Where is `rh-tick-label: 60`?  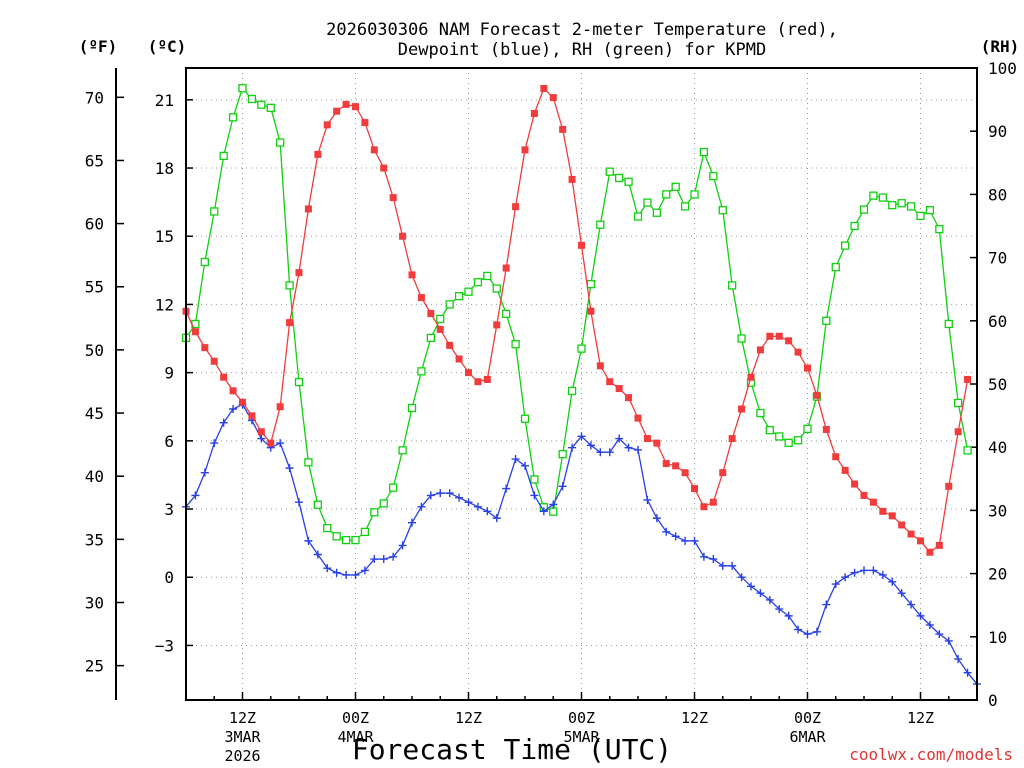
rh-tick-label: 60 is located at coordinates (997, 321).